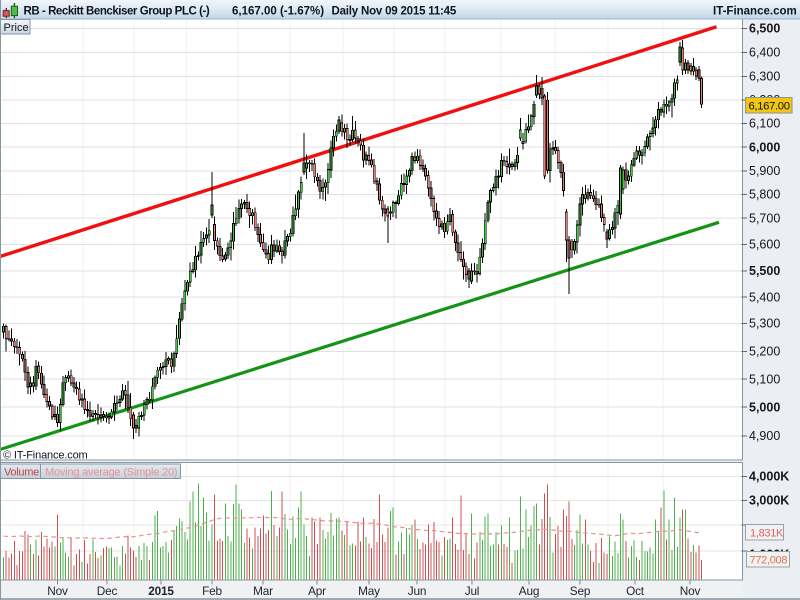 The width and height of the screenshot is (800, 600). What do you see at coordinates (769, 560) in the screenshot?
I see `svg-text: 772,008` at bounding box center [769, 560].